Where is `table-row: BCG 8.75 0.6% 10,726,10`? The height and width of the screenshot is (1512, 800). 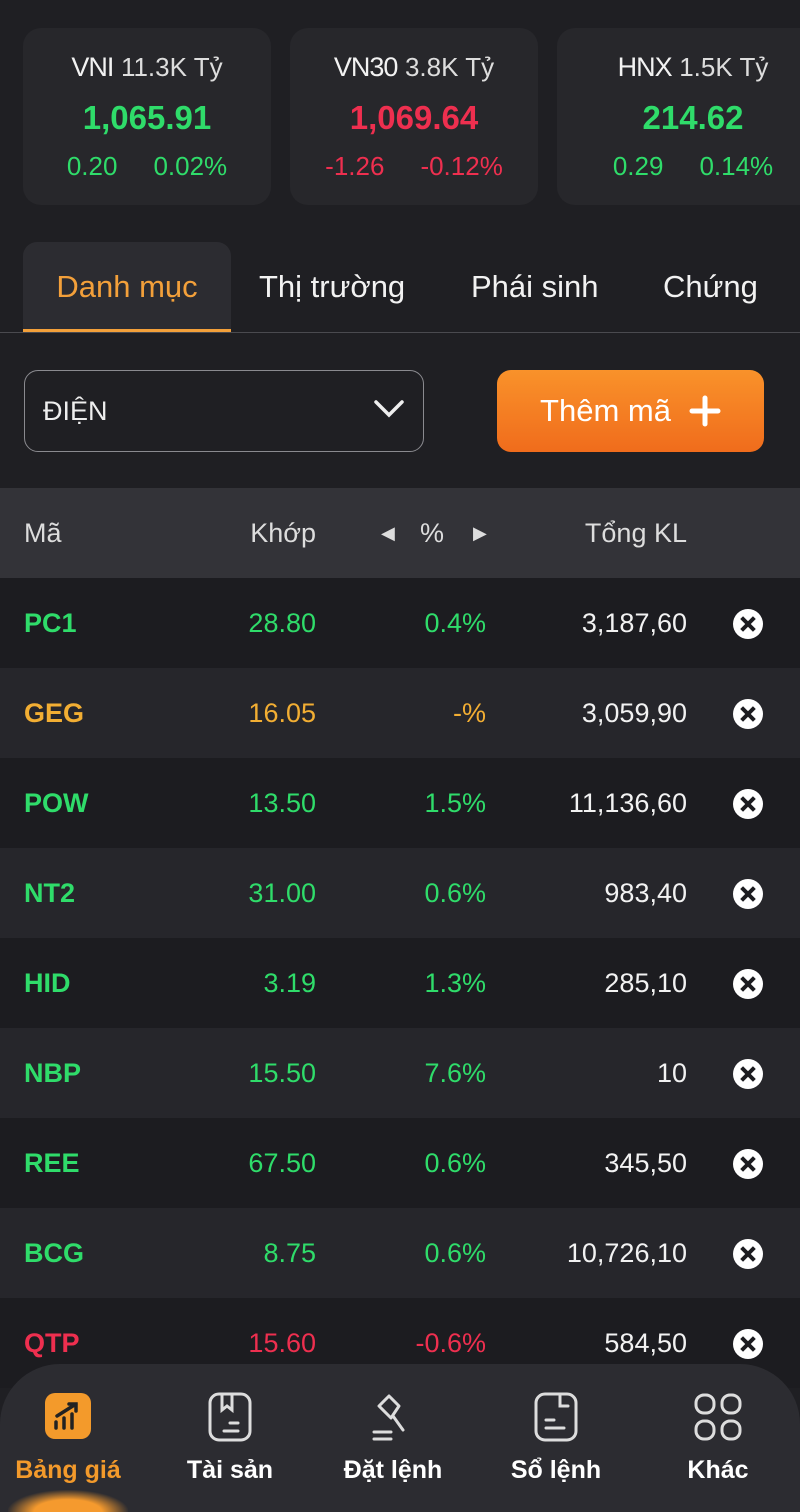
table-row: BCG 8.75 0.6% 10,726,10 is located at coordinates (400, 1253).